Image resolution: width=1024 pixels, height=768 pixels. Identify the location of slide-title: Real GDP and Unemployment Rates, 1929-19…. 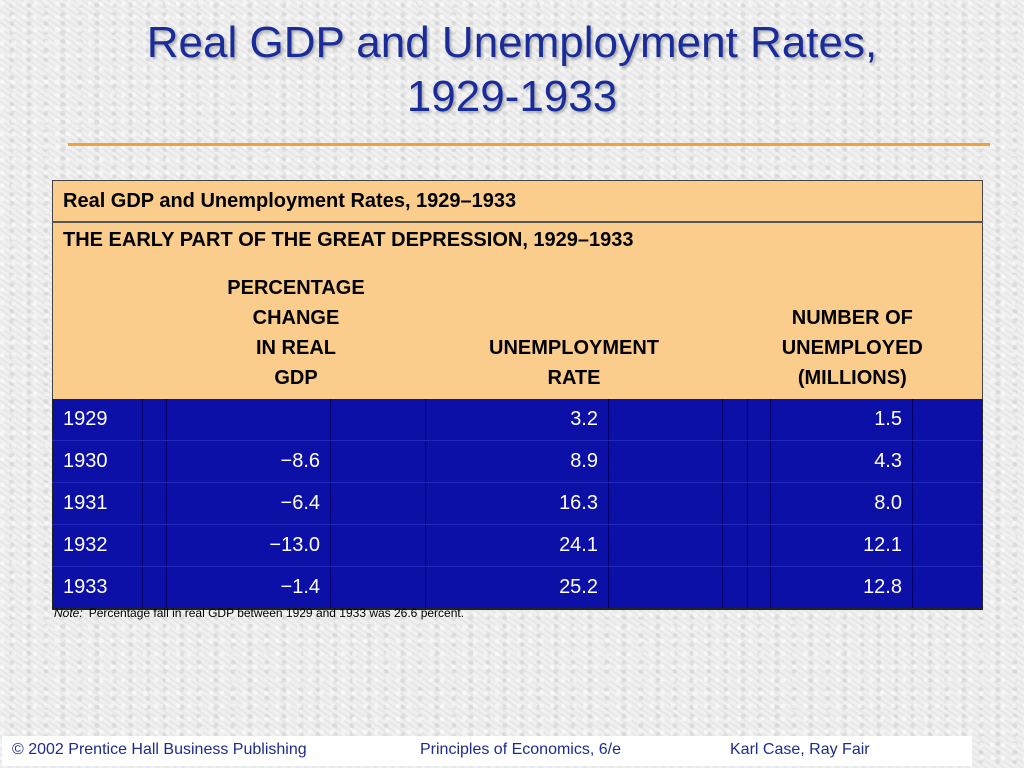
(512, 70).